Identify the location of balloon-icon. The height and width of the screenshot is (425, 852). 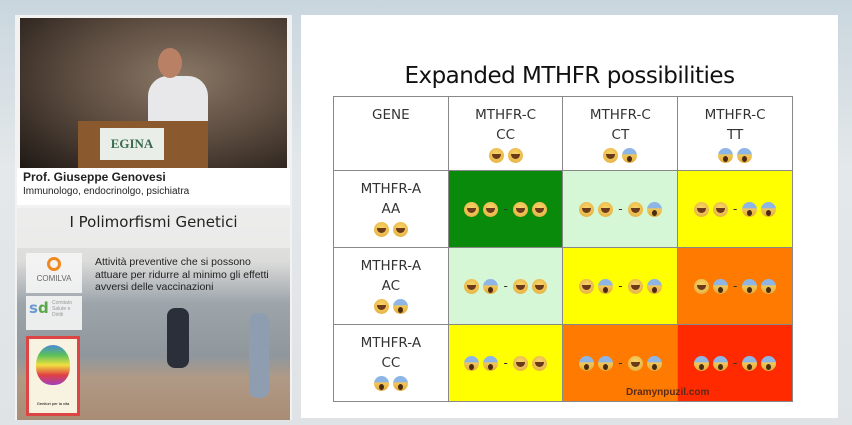
(53, 365).